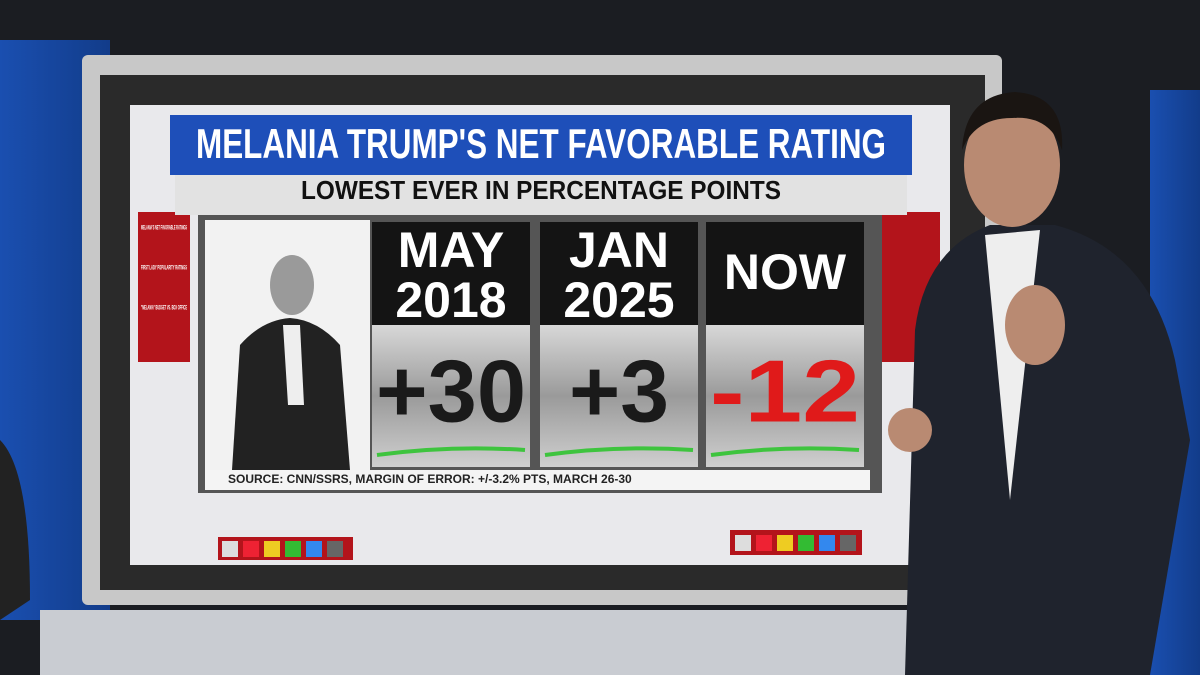  I want to click on column-value: -12, so click(785, 390).